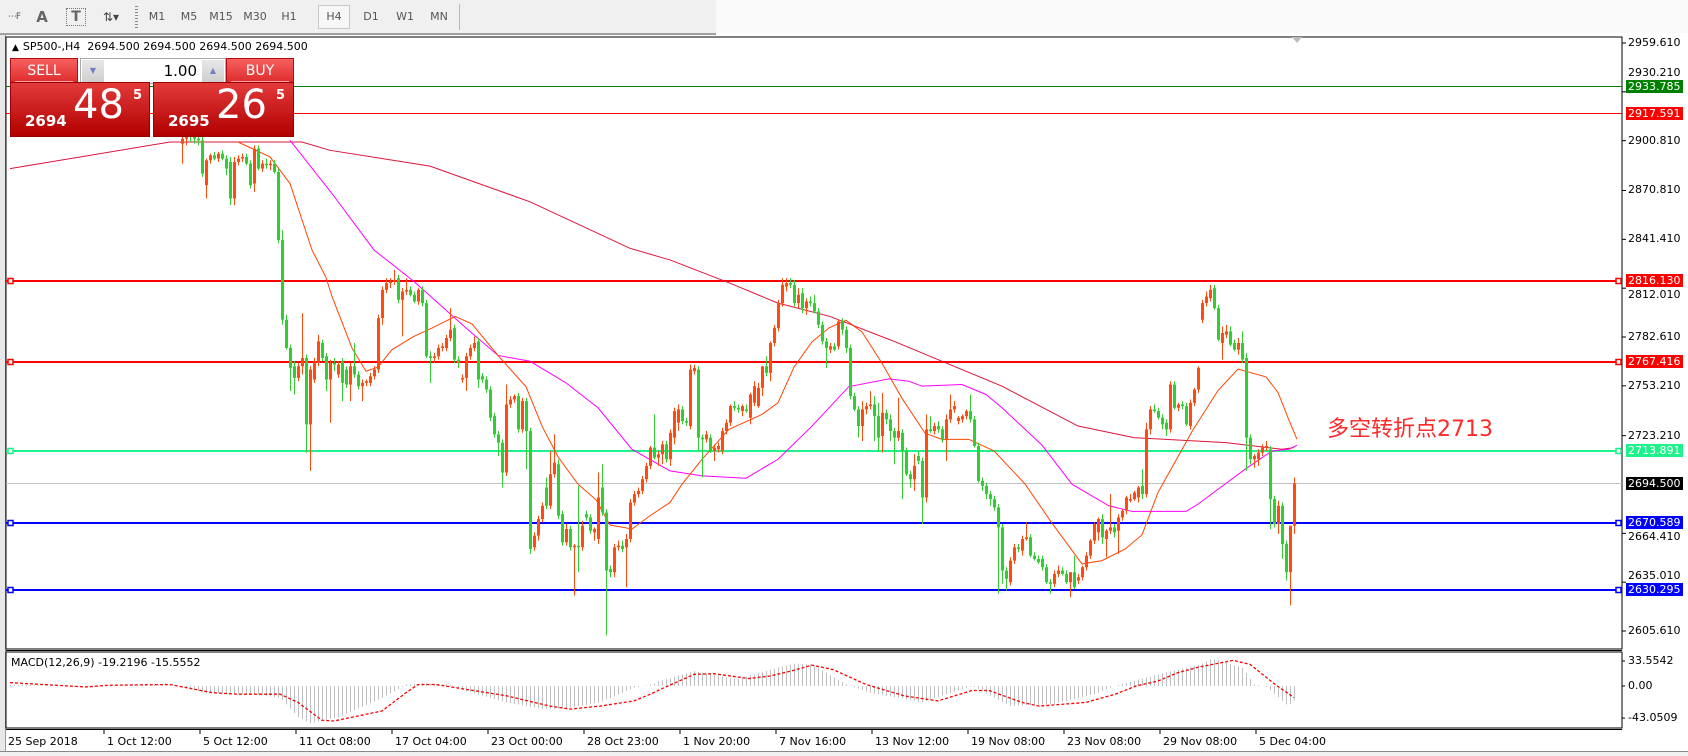 The width and height of the screenshot is (1688, 756). Describe the element at coordinates (15, 48) in the screenshot. I see `collapse-triangle-icon: ▲` at that location.